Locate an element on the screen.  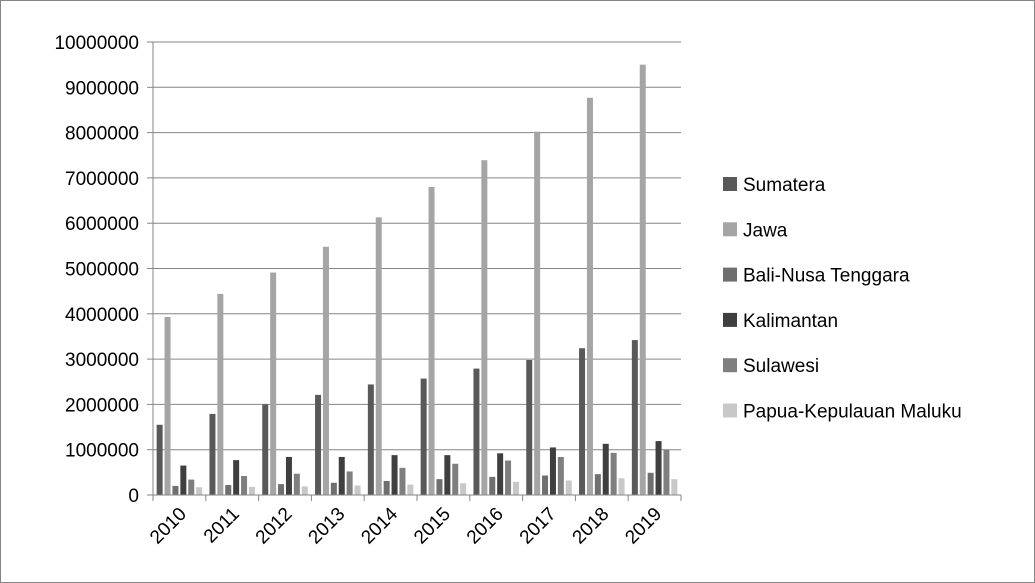
bar-jawa-2016 is located at coordinates (484, 327).